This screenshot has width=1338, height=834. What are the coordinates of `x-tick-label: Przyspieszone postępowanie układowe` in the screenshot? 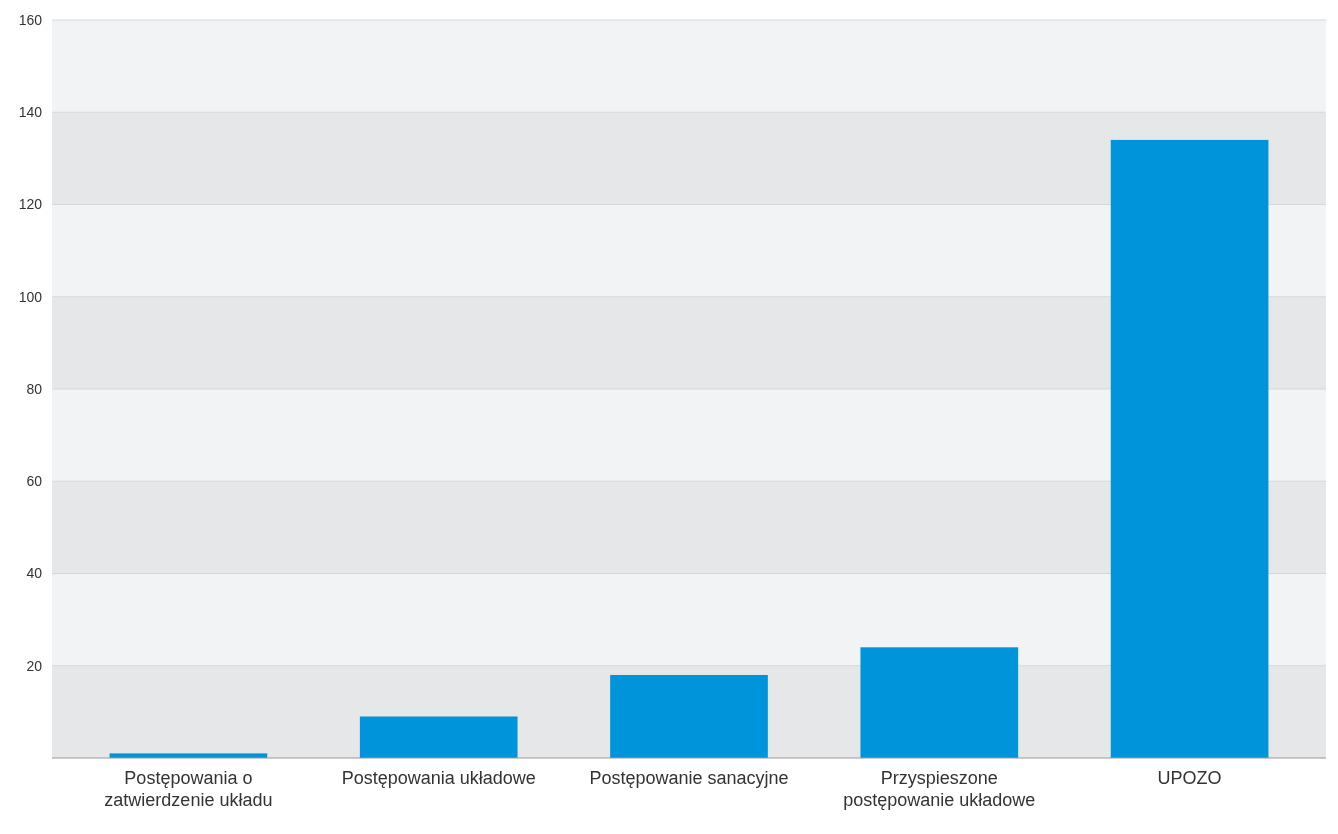 It's located at (939, 789).